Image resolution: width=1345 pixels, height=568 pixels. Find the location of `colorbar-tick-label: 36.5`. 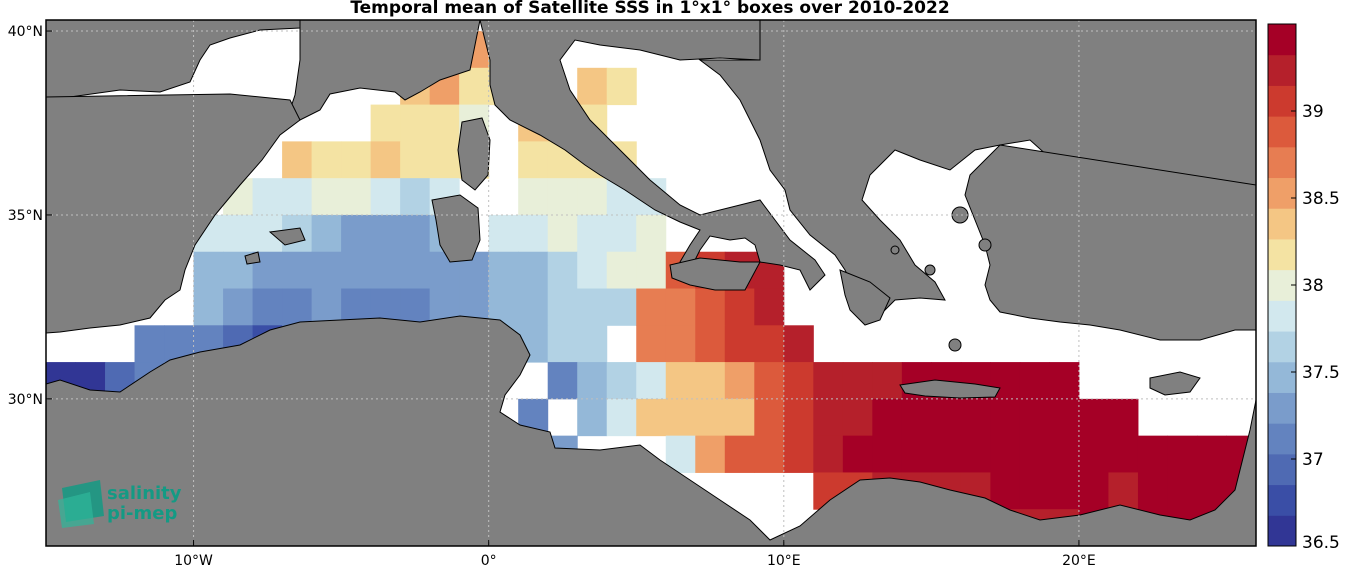

colorbar-tick-label: 36.5 is located at coordinates (1321, 543).